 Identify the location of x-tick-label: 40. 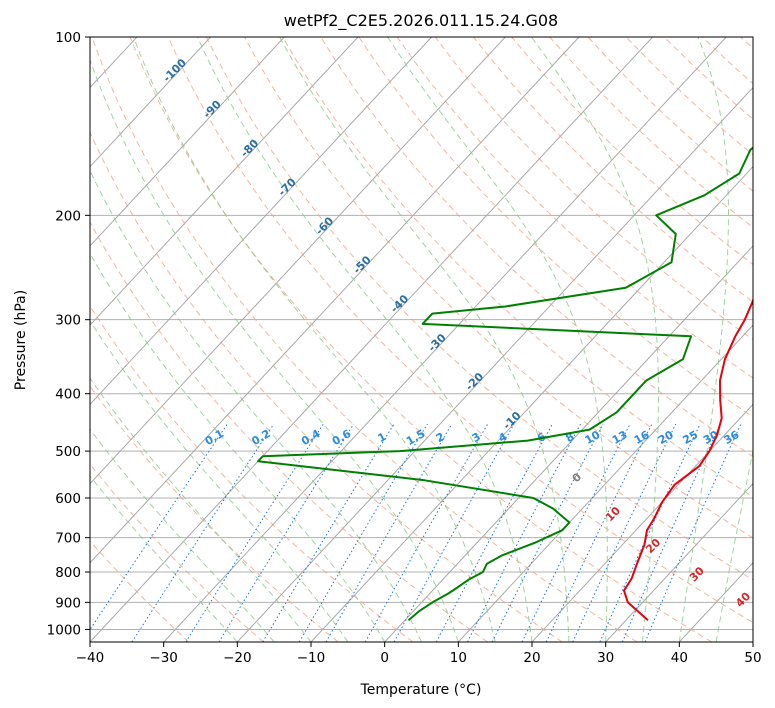
(679, 658).